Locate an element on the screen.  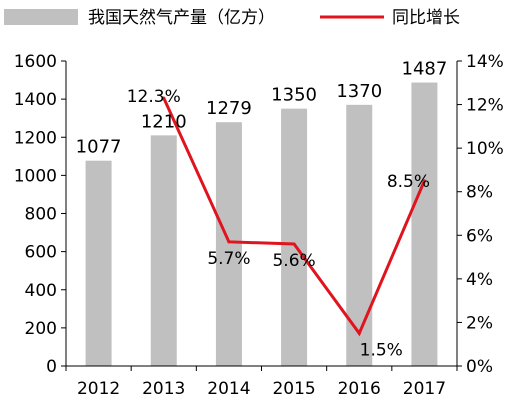
y-right-tick-label: 10% is located at coordinates (485, 149).